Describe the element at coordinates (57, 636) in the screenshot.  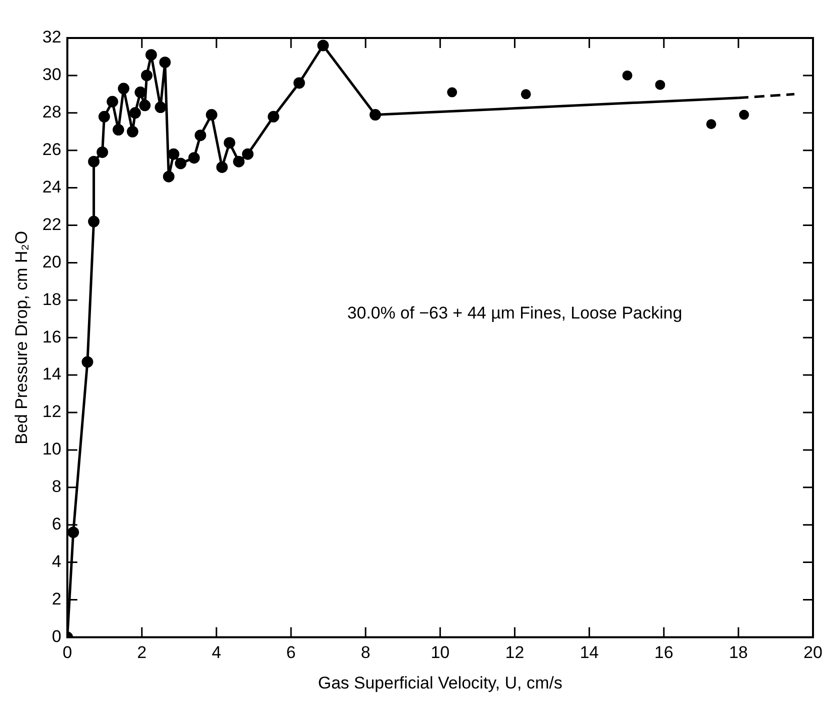
I see `y-tick-label: 0` at that location.